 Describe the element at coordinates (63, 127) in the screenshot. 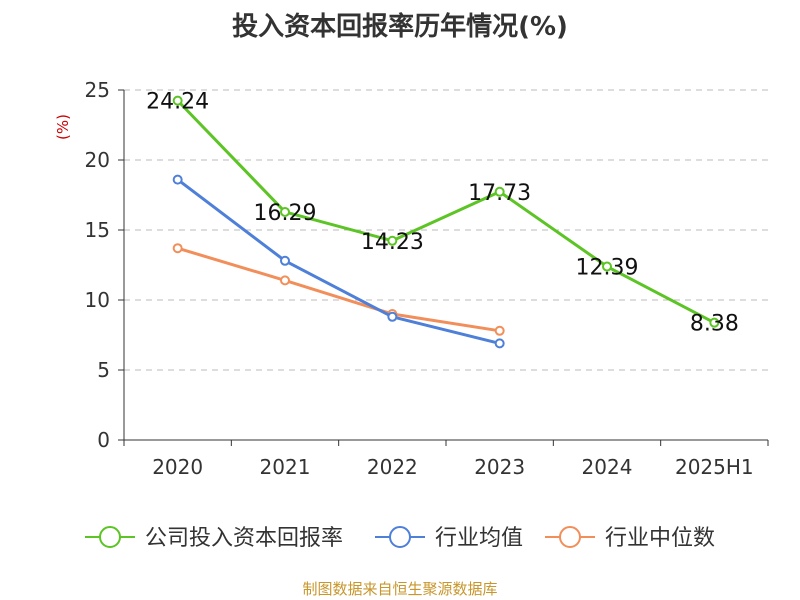

I see `y-axis-unit: (%)` at that location.